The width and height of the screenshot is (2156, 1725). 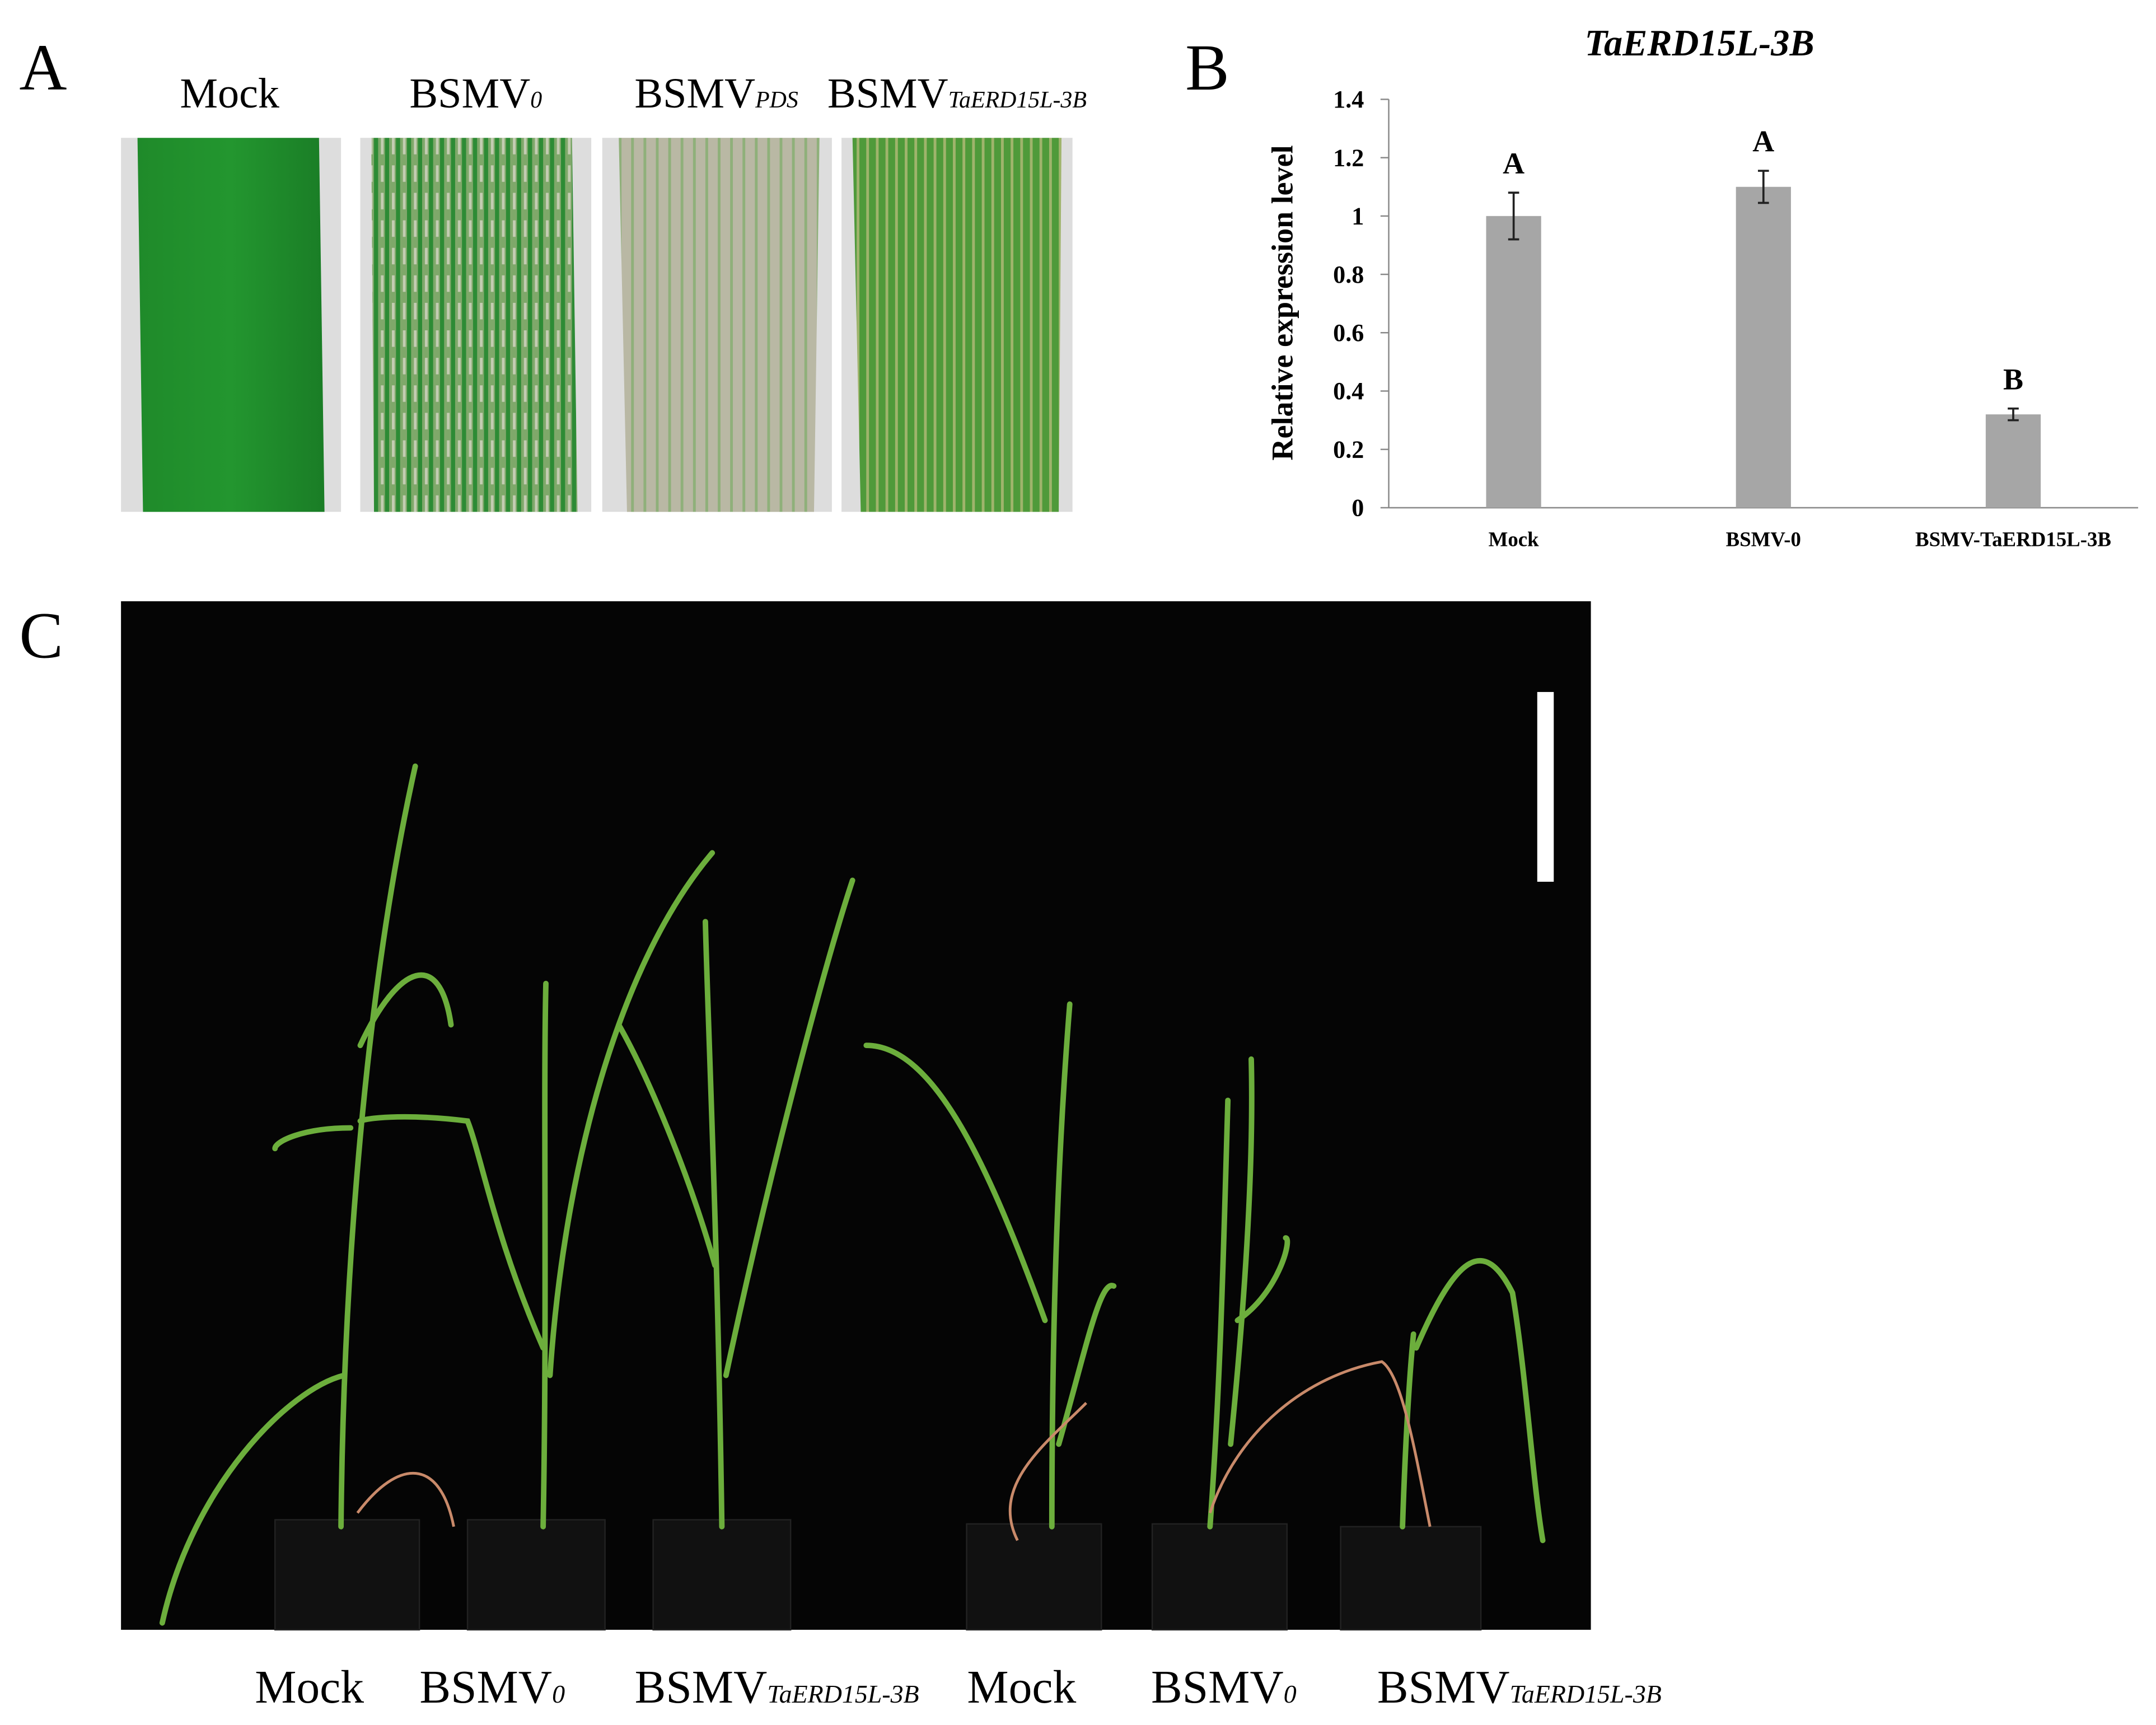 I want to click on y-axis-label: Relative expression level, so click(x=1282, y=303).